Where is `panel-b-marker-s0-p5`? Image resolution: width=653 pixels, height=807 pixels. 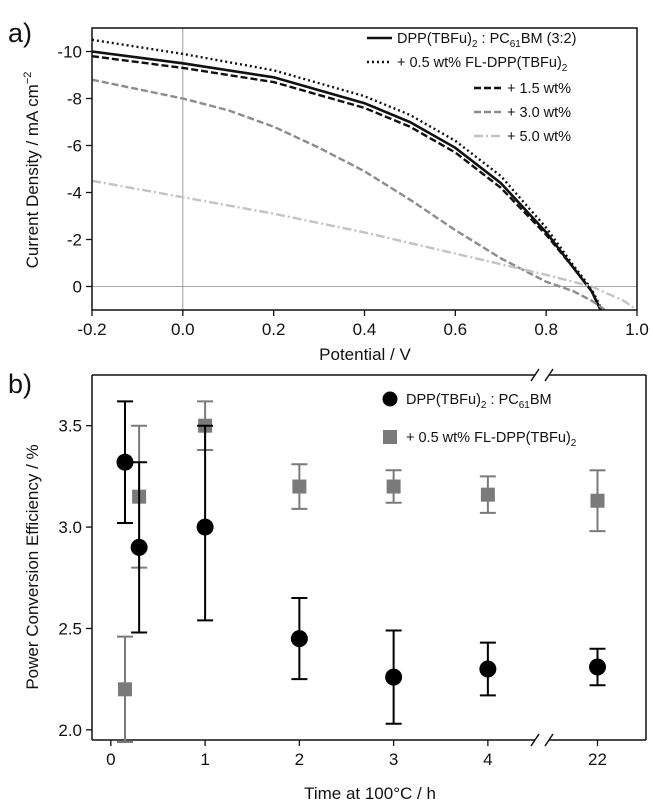
panel-b-marker-s0-p5 is located at coordinates (488, 669).